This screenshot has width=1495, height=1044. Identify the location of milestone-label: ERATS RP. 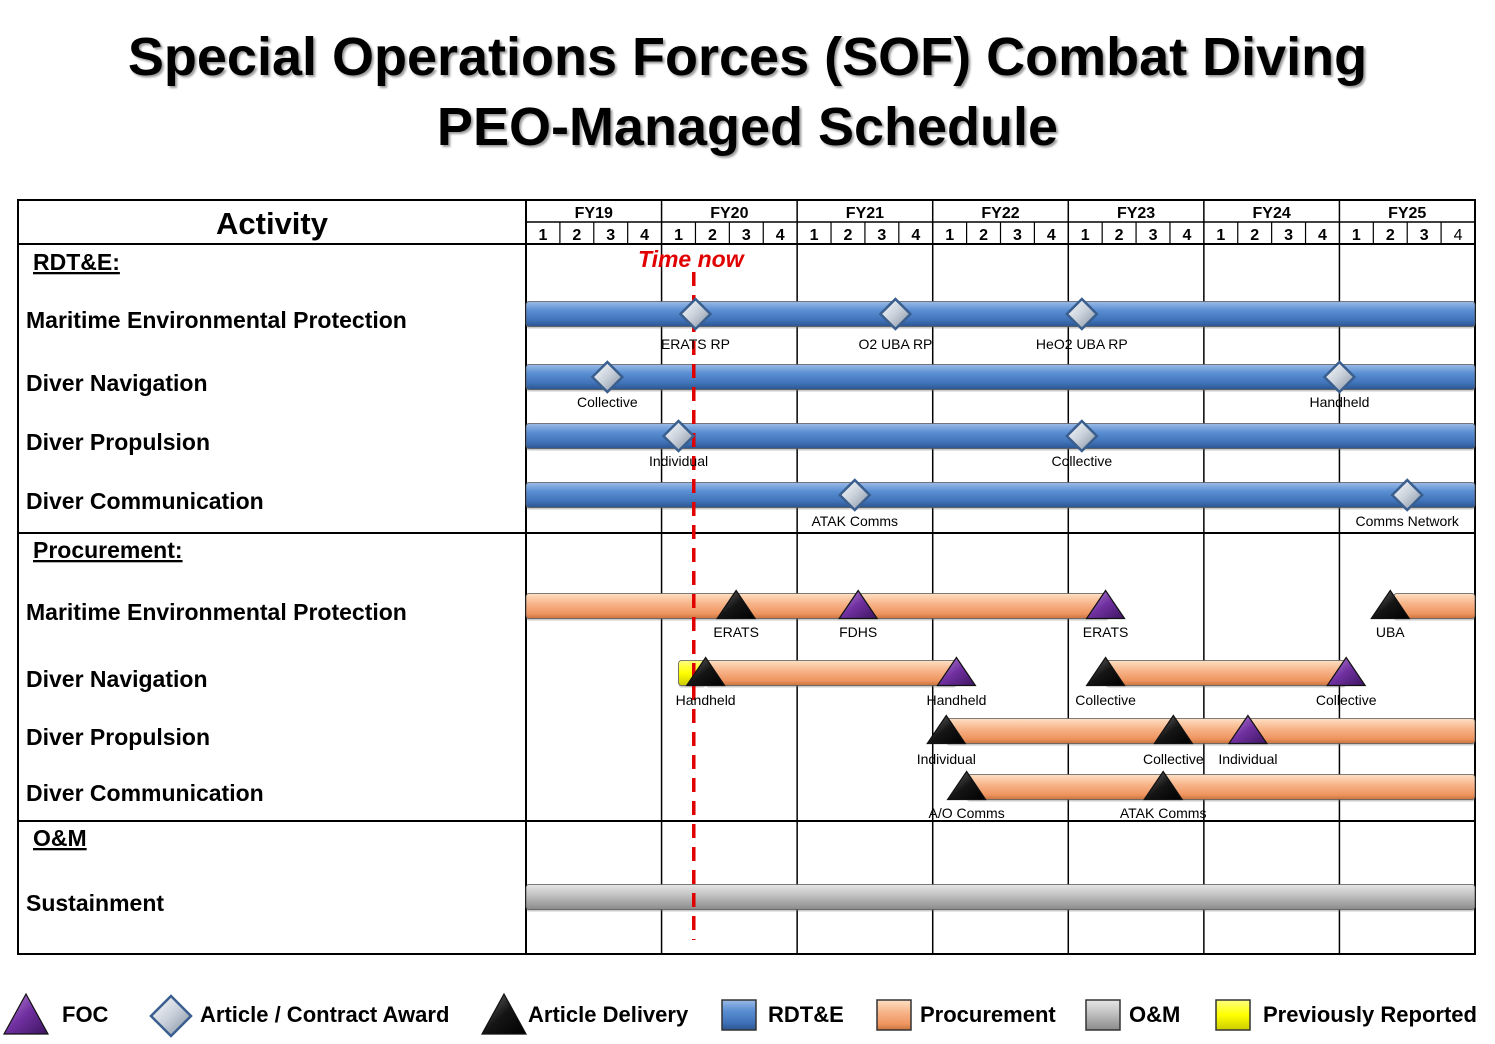
(695, 344).